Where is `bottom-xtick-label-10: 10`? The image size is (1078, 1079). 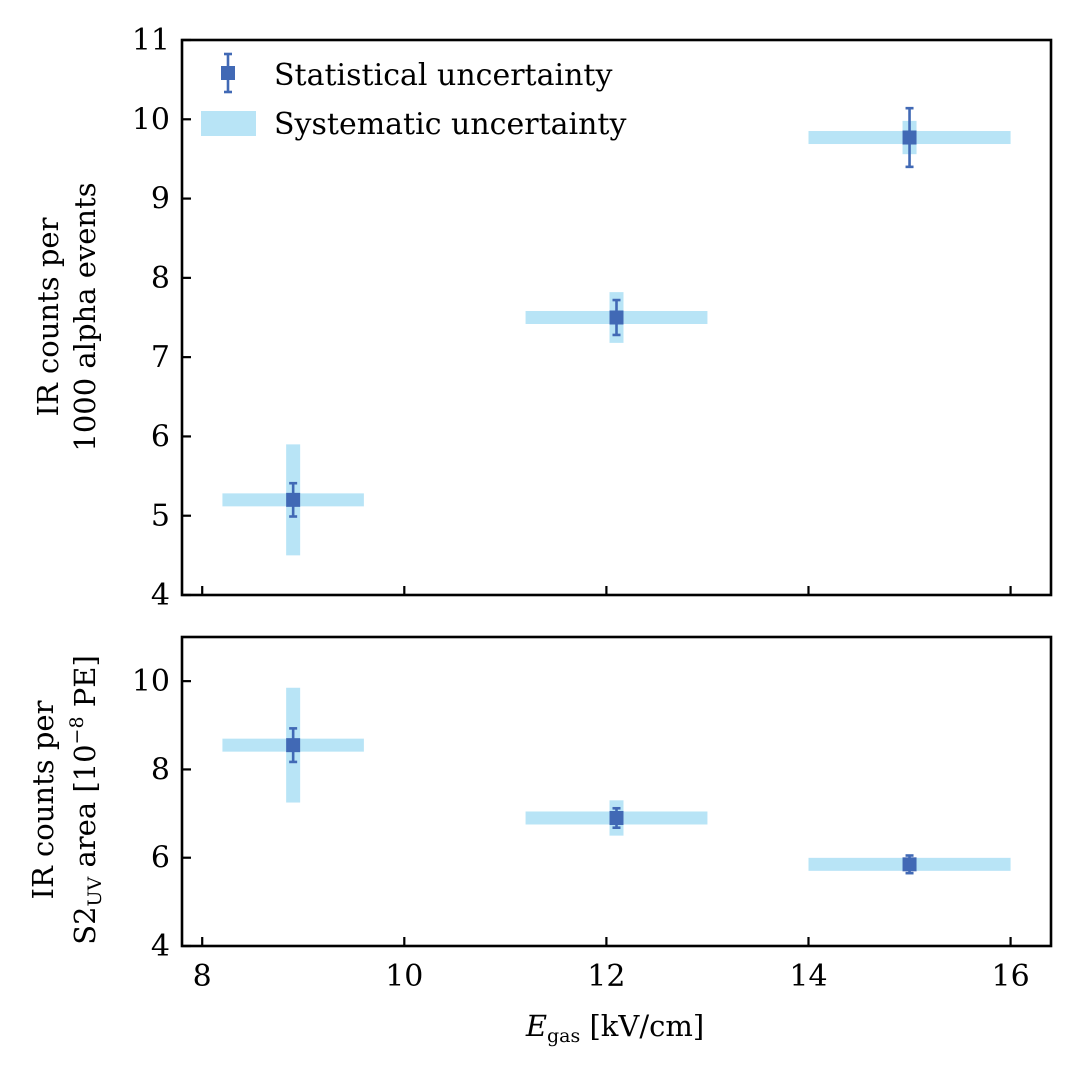
bottom-xtick-label-10: 10 is located at coordinates (404, 976).